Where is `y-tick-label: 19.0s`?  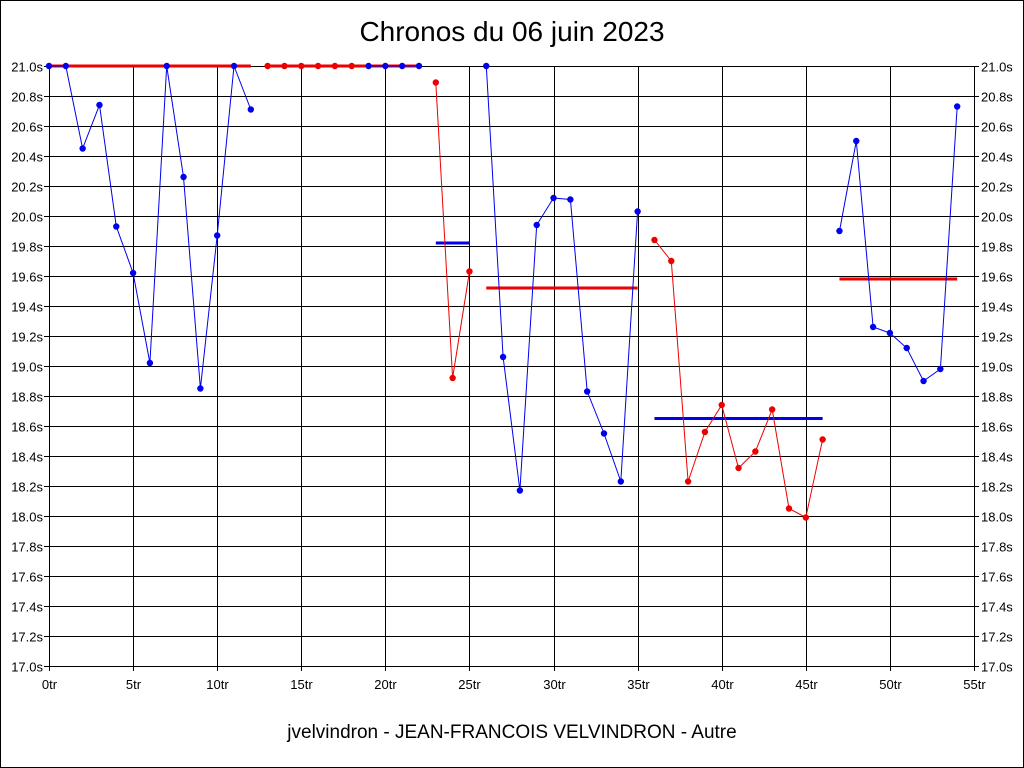
y-tick-label: 19.0s is located at coordinates (27, 367).